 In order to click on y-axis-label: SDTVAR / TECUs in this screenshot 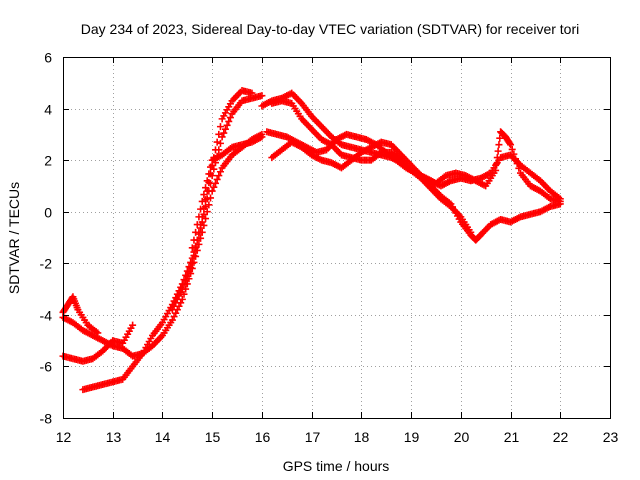, I will do `click(14, 238)`.